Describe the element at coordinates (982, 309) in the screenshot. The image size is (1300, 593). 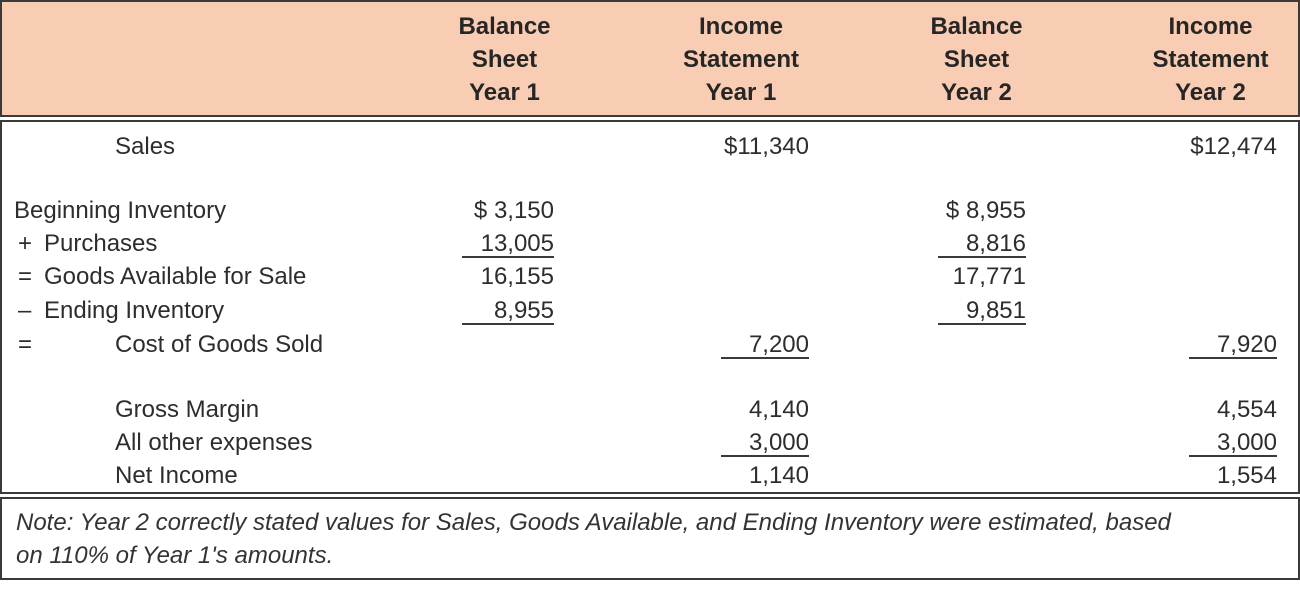
I see `amount-underlined: 9,851` at that location.